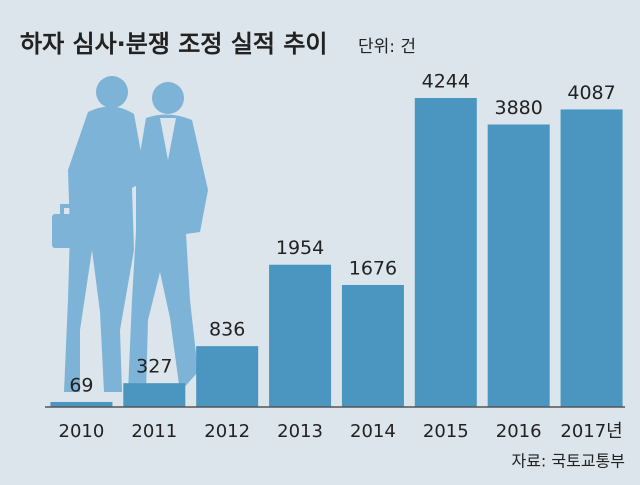  What do you see at coordinates (300, 431) in the screenshot?
I see `x-tick-label: 2013` at bounding box center [300, 431].